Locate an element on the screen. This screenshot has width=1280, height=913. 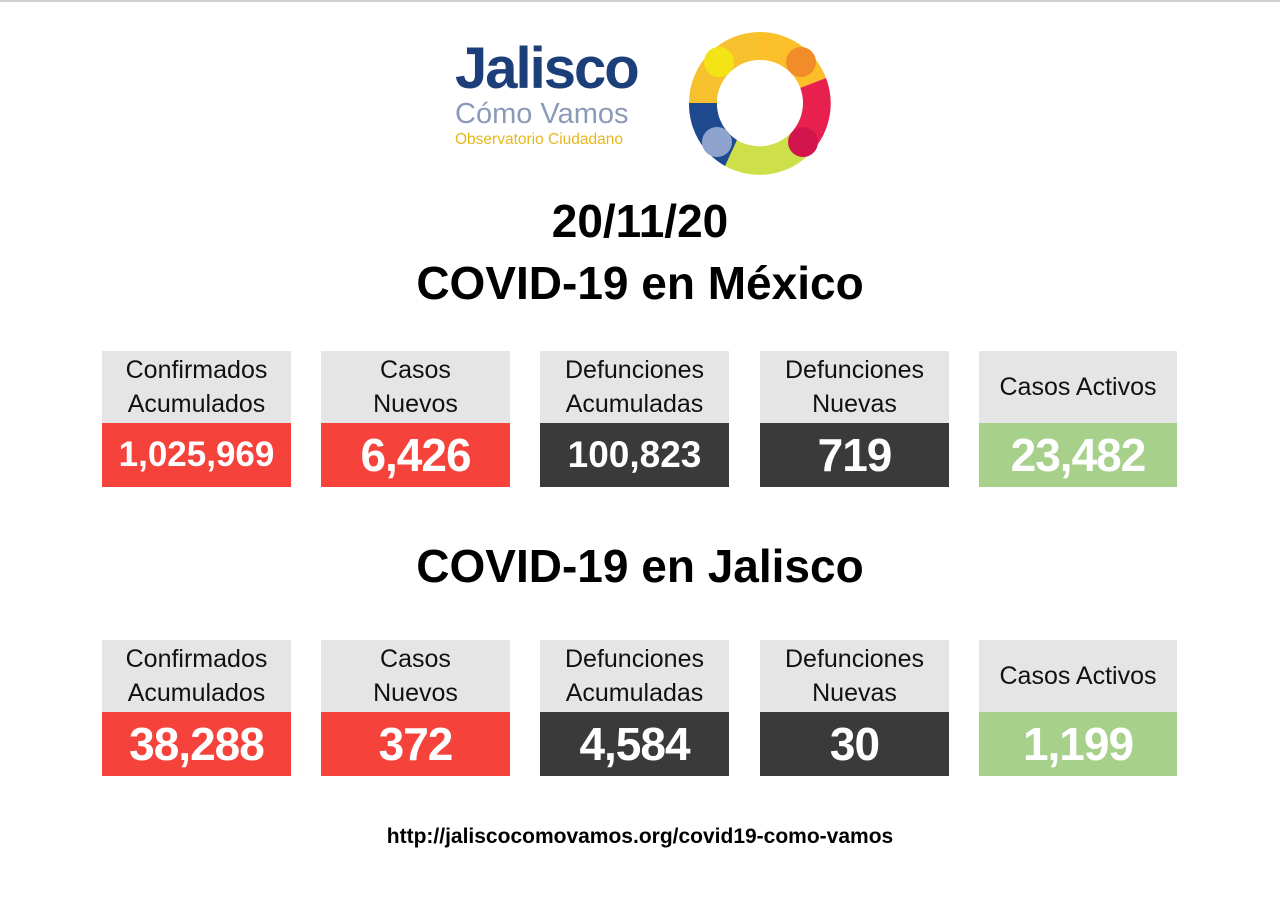
jalisco-new-cases-card: Casos Nuevos 372 is located at coordinates (415, 708).